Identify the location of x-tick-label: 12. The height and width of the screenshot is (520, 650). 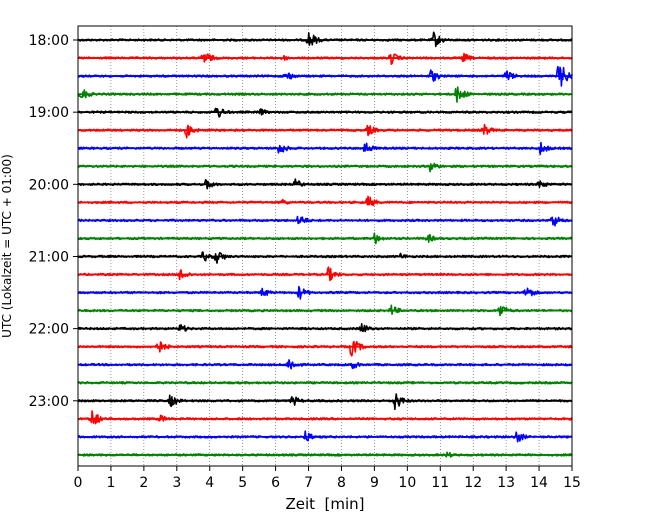
(473, 483).